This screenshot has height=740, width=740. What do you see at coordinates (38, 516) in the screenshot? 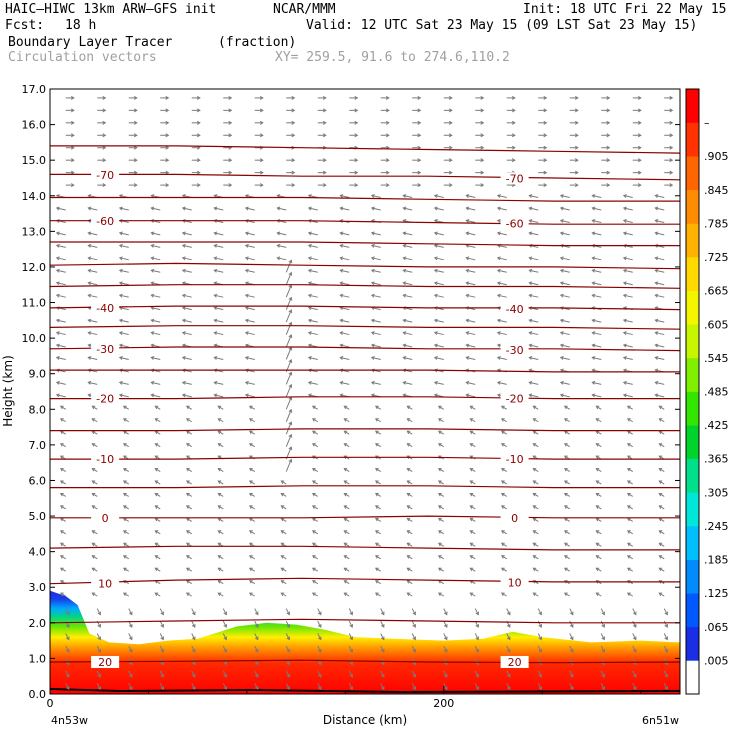
I see `y-tick-label: 5.0` at bounding box center [38, 516].